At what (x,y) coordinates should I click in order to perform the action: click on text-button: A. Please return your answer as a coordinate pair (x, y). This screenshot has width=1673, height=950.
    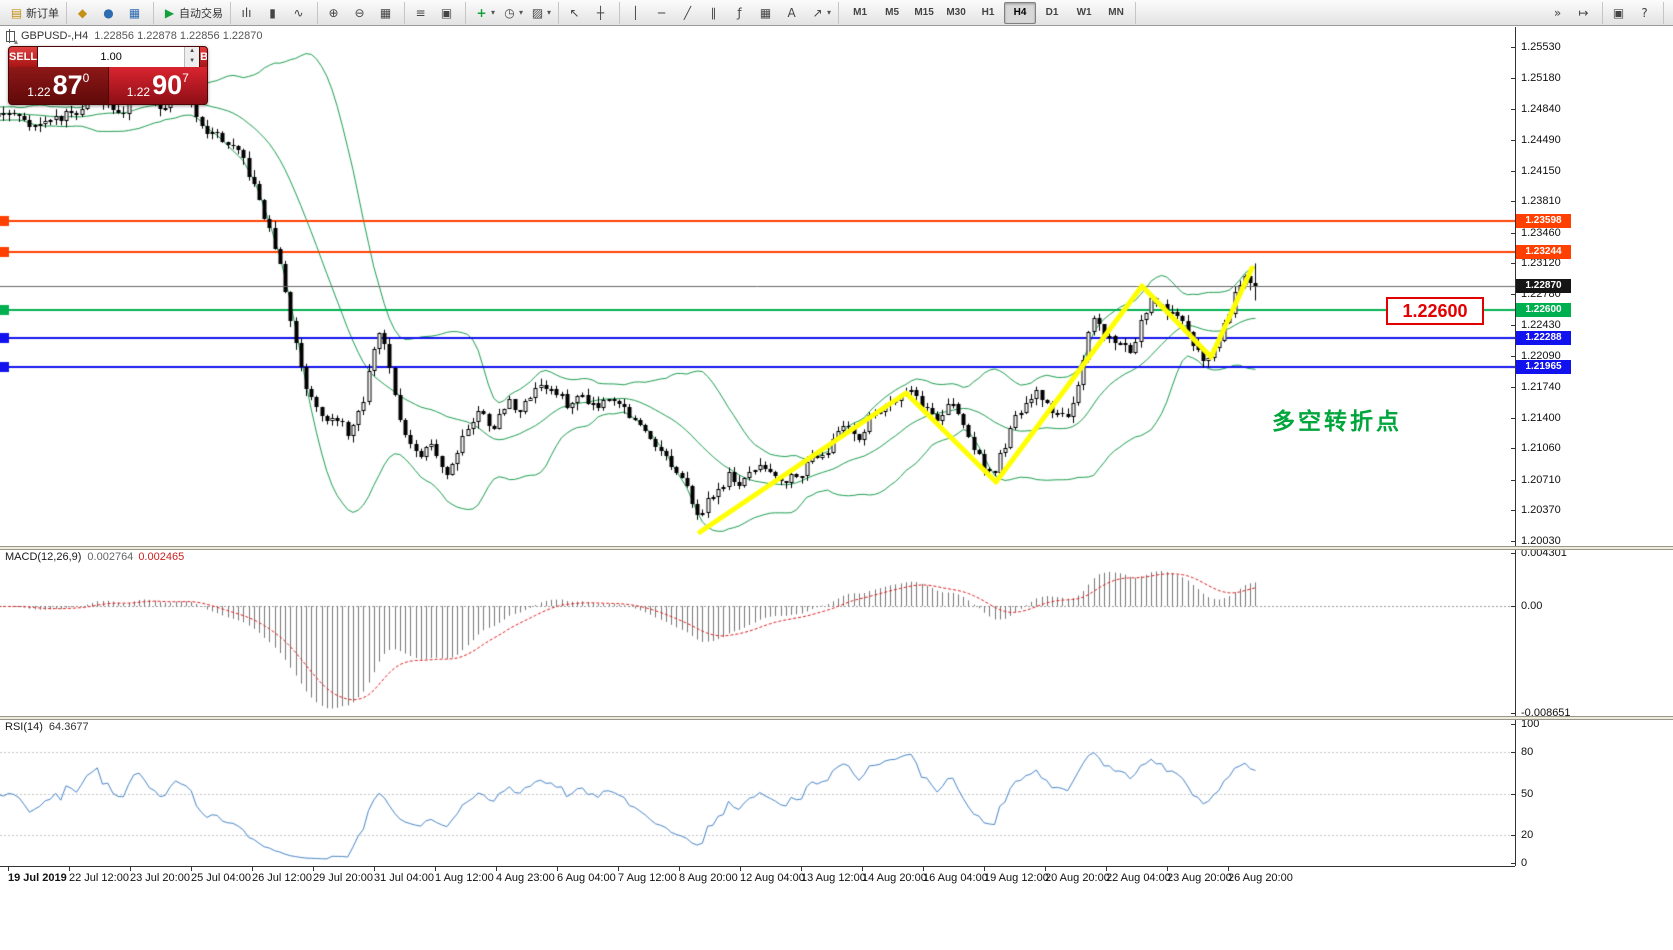
    Looking at the image, I should click on (794, 13).